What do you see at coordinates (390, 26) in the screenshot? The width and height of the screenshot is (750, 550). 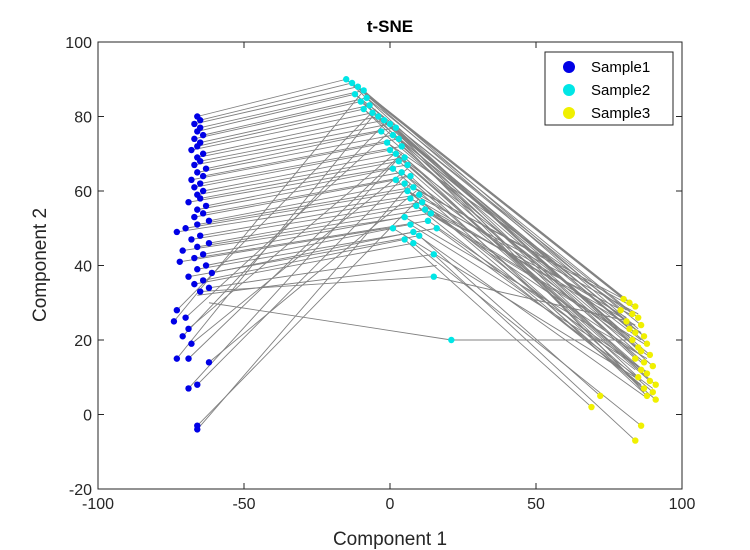 I see `chart-title: t-SNE` at bounding box center [390, 26].